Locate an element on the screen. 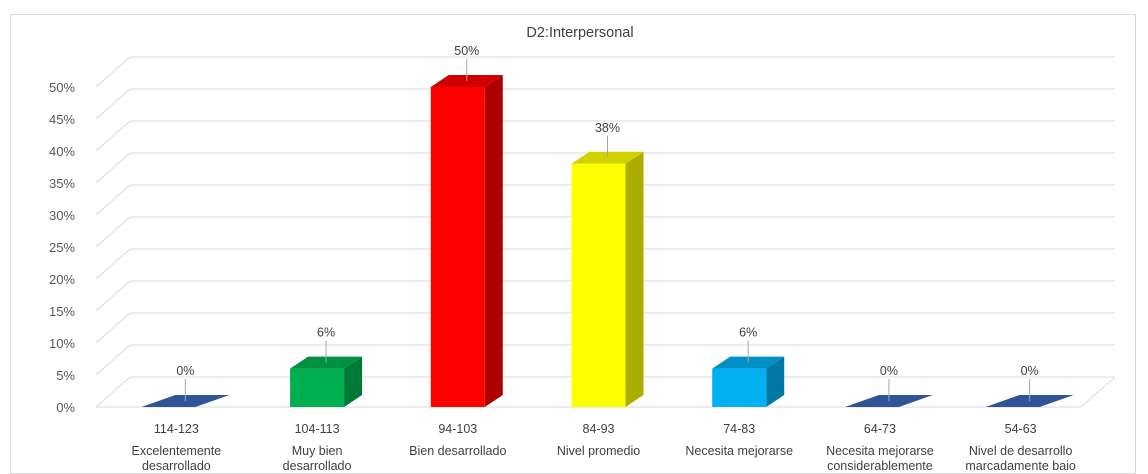 This screenshot has width=1148, height=474. chart-title: D2:Interpersonal is located at coordinates (579, 33).